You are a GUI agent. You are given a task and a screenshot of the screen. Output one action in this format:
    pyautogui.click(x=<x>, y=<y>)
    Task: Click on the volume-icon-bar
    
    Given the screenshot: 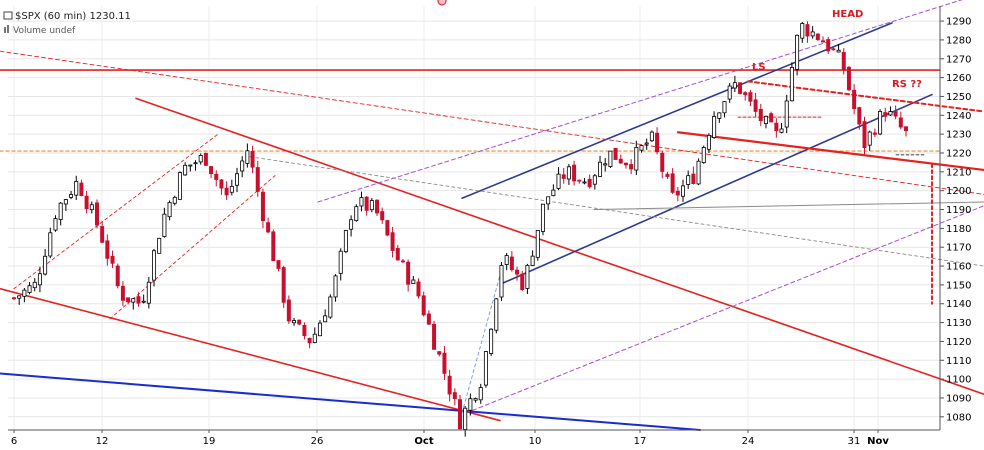 What is the action you would take?
    pyautogui.click(x=8, y=29)
    